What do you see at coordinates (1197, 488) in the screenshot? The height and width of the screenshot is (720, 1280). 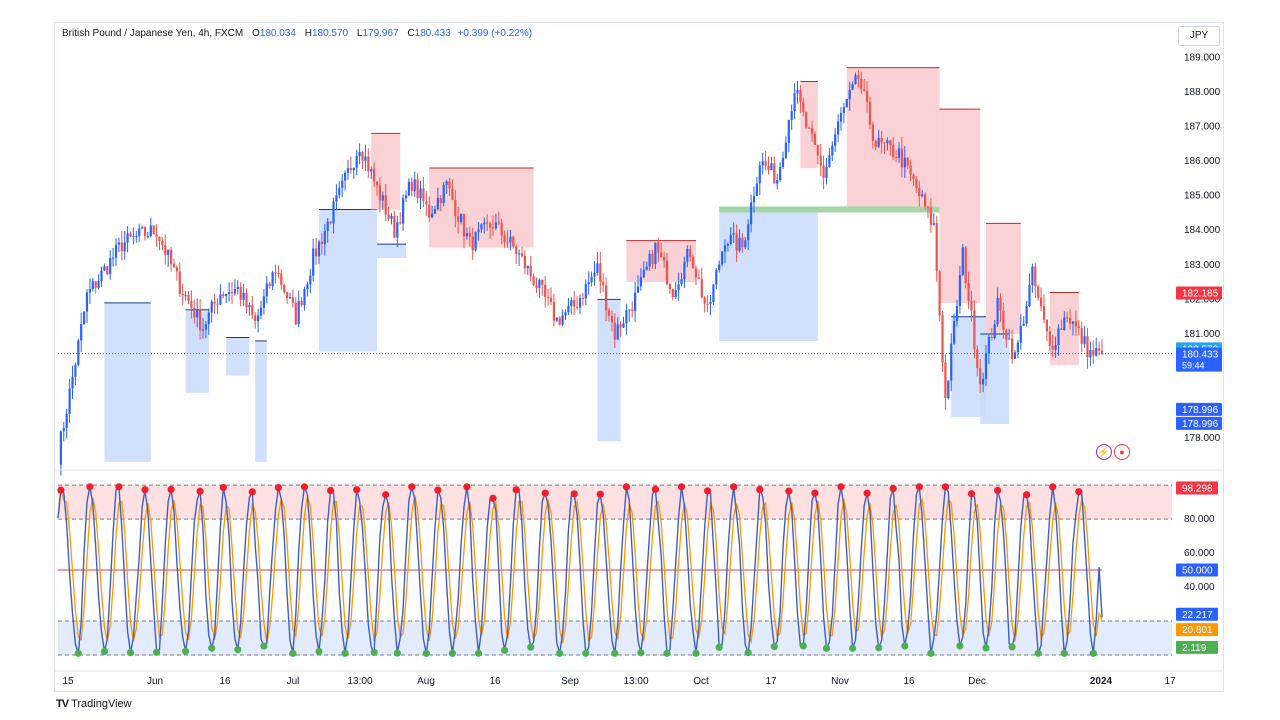 I see `stoch-badge-bg` at bounding box center [1197, 488].